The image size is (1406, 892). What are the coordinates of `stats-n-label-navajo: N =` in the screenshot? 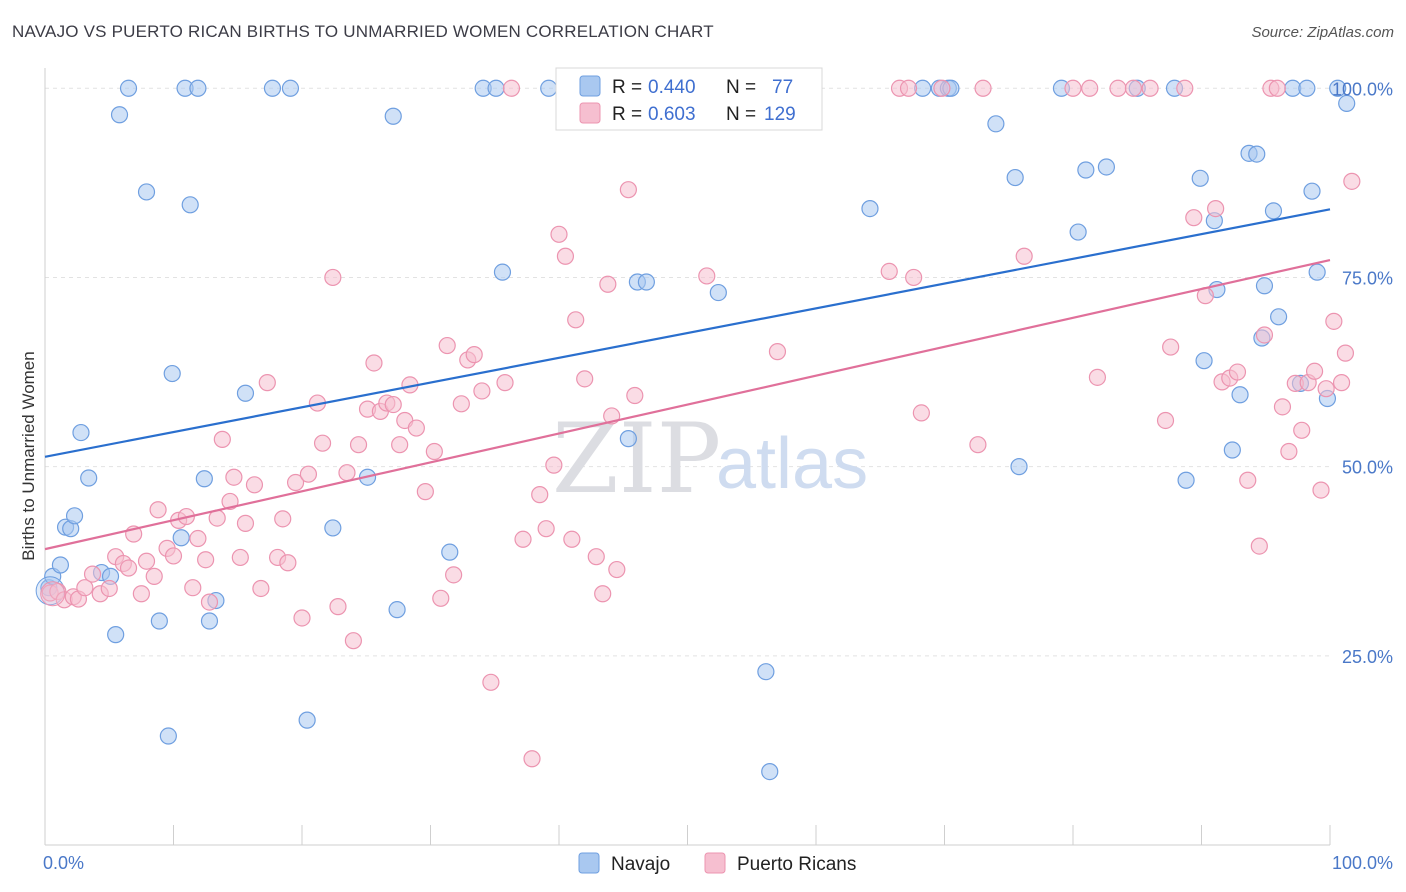 It's located at (741, 87).